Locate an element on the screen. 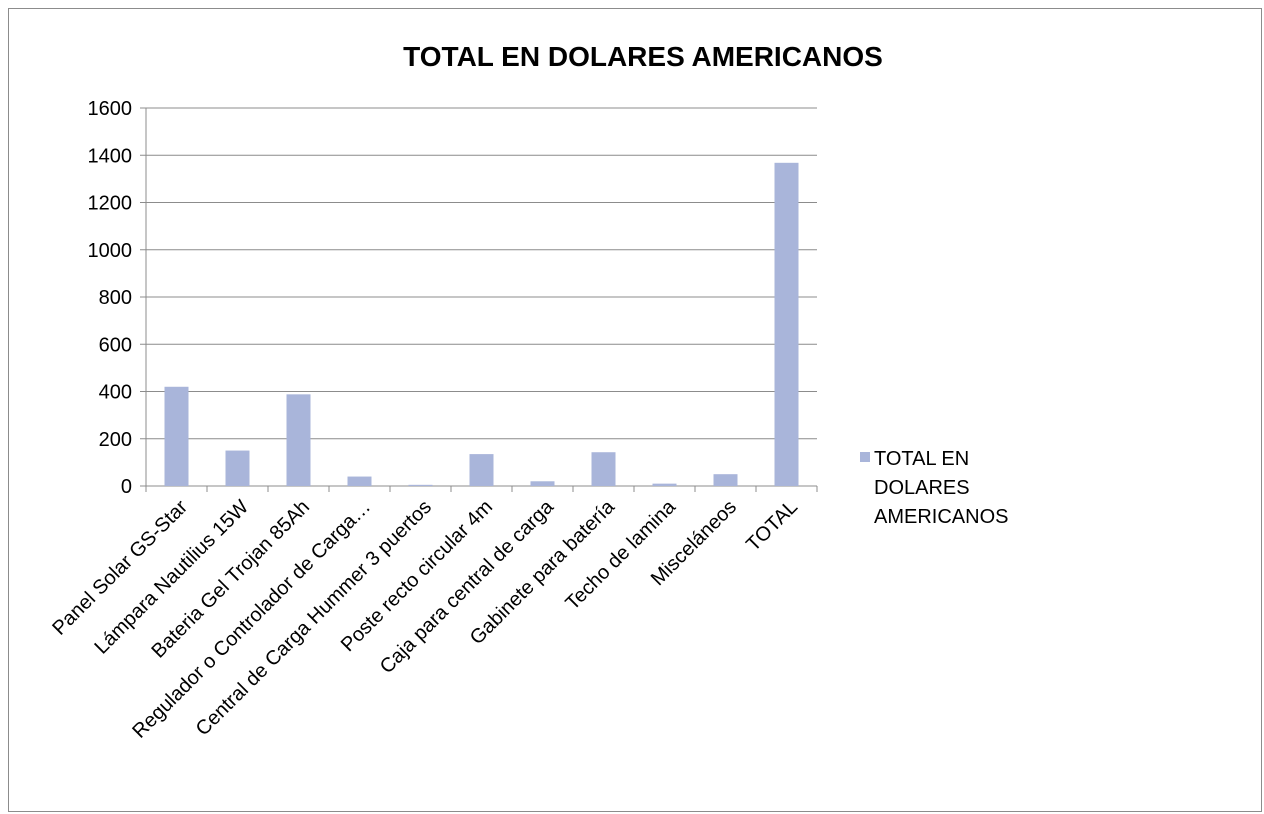 The image size is (1264, 814). y-tick-label: 1000 is located at coordinates (110, 251).